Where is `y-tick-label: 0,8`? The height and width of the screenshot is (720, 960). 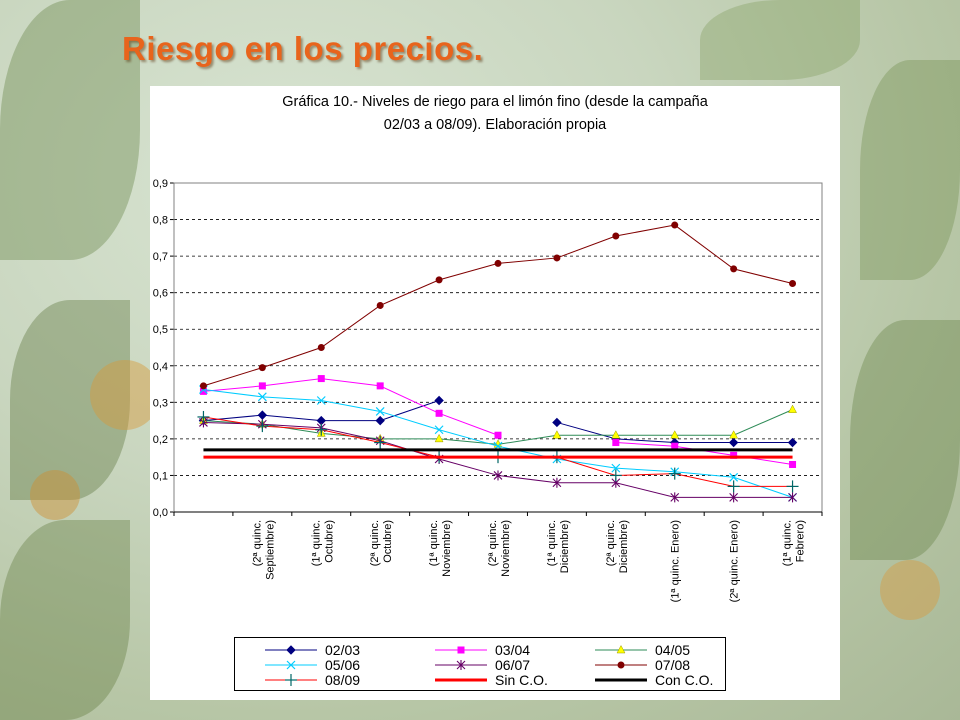 y-tick-label: 0,8 is located at coordinates (160, 221).